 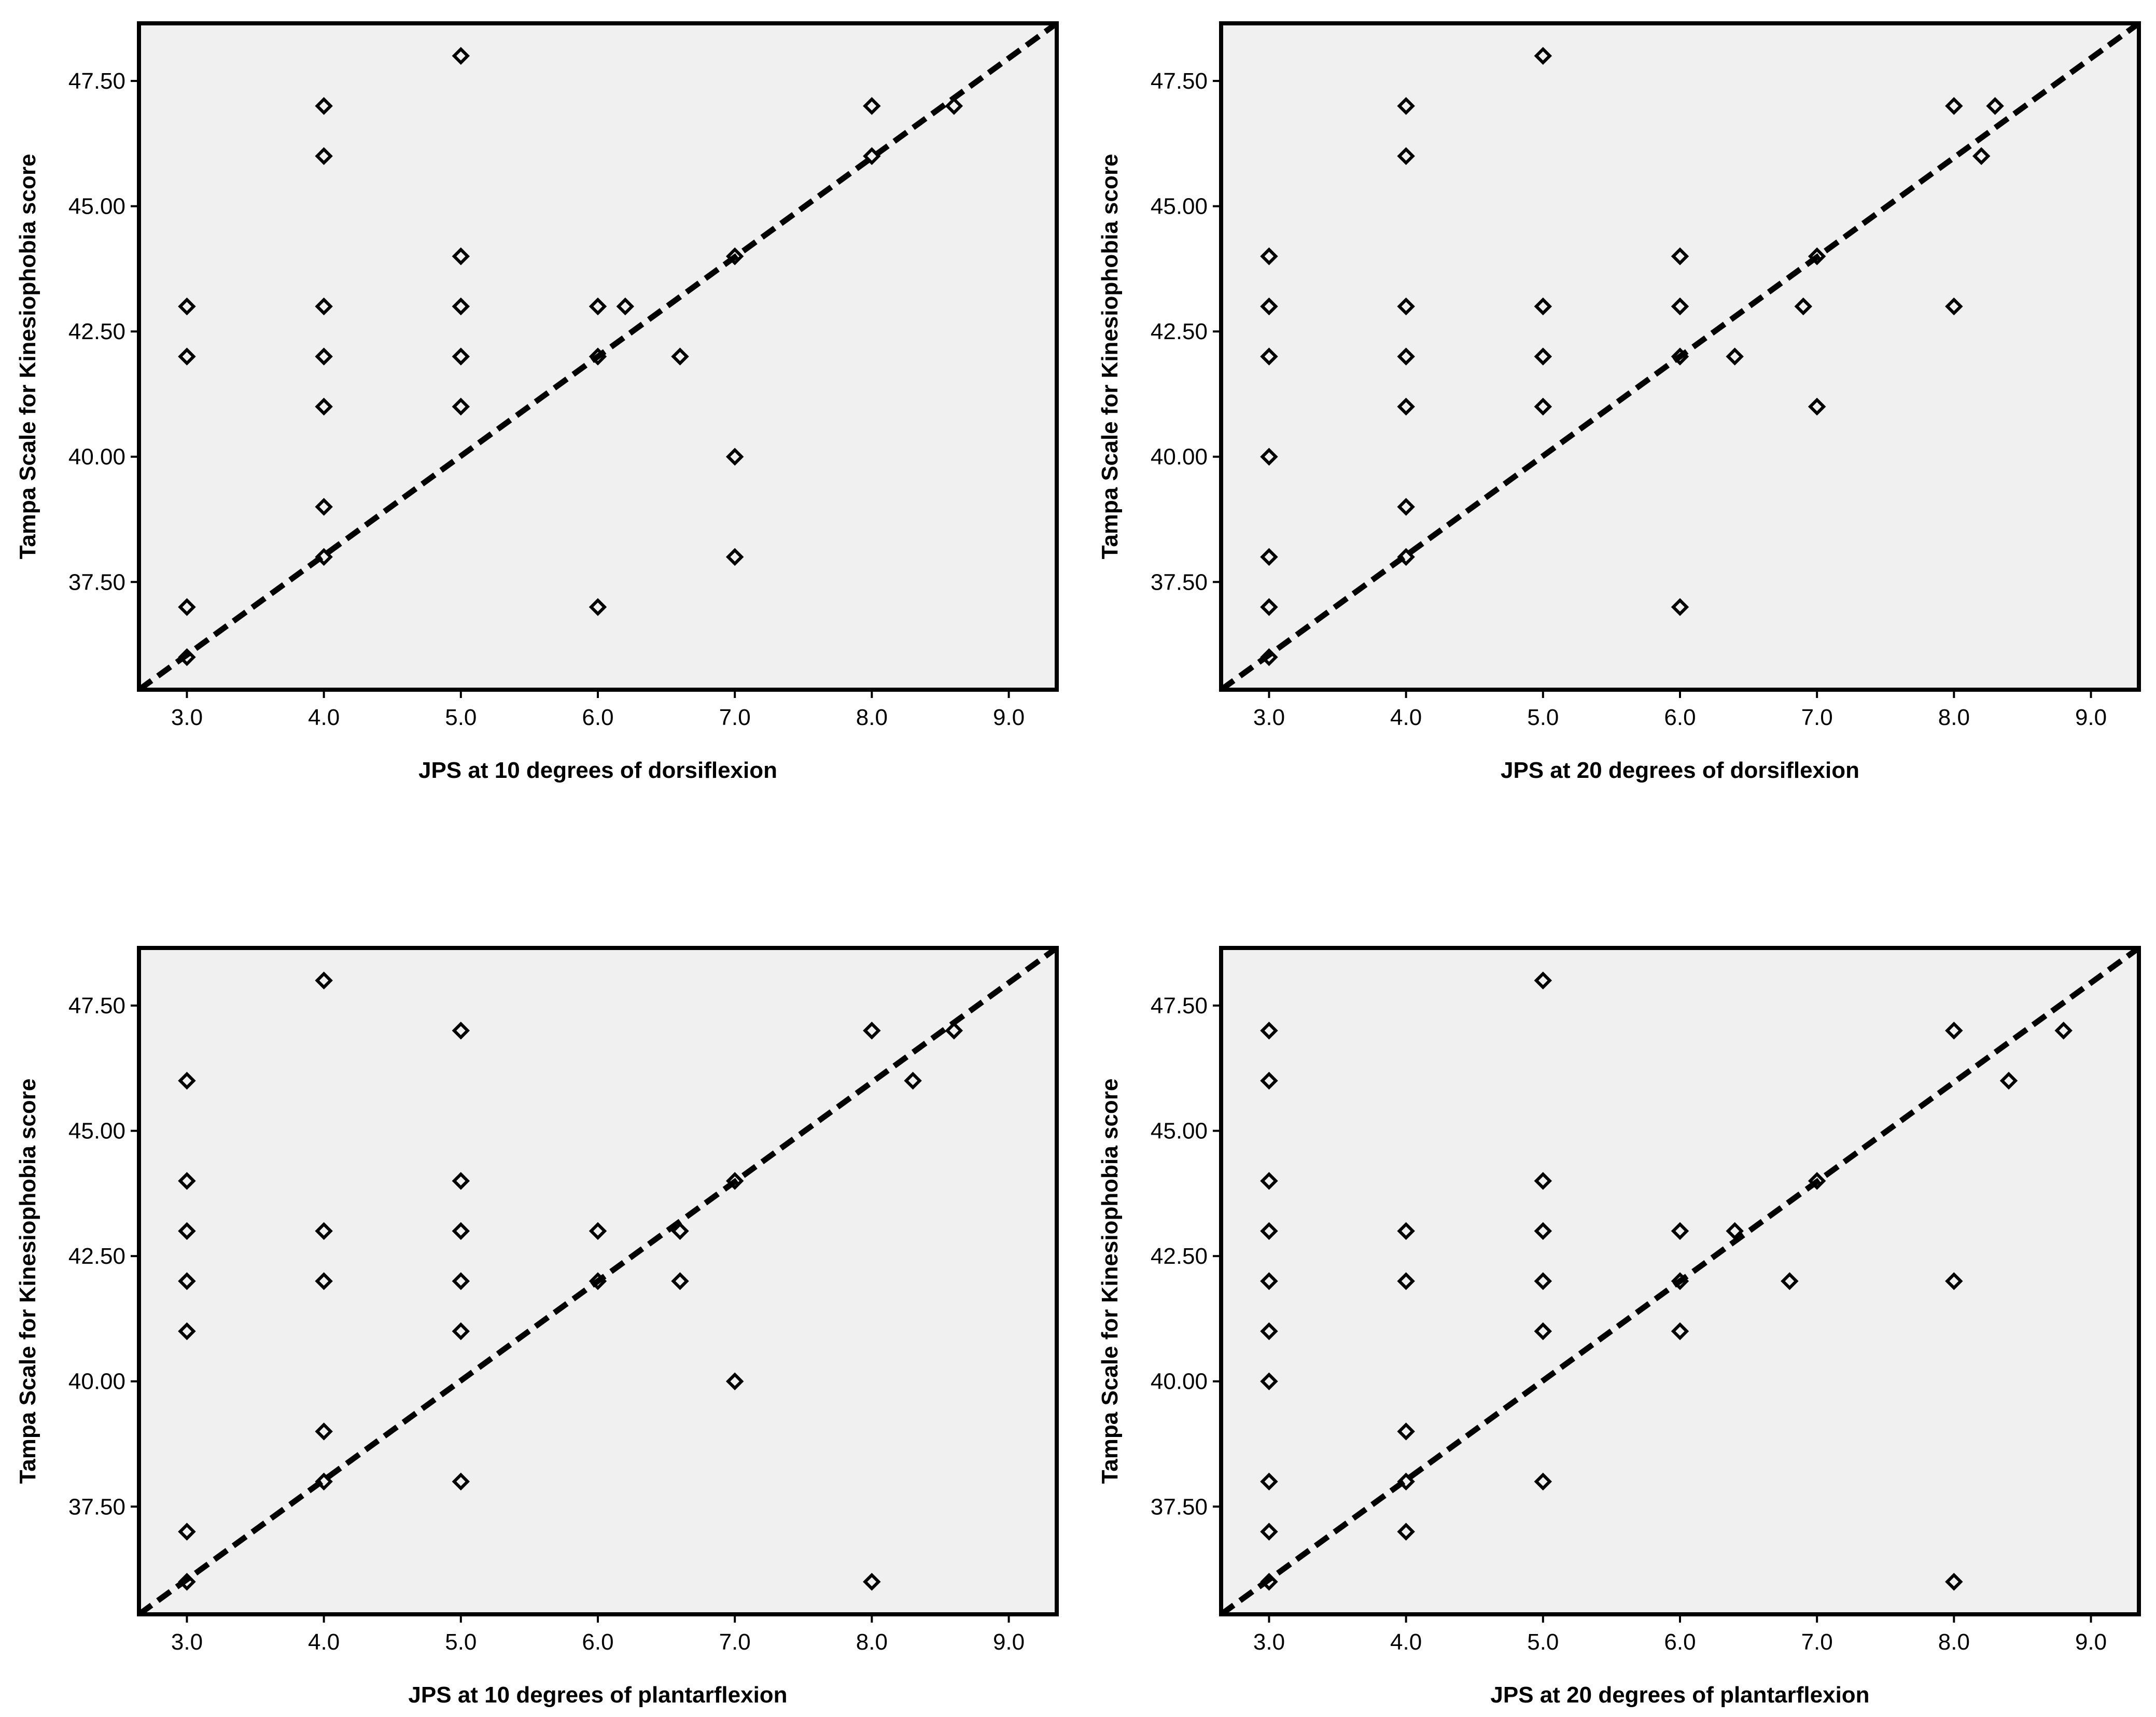 I want to click on x-tick-label: 4.0, so click(x=1406, y=1642).